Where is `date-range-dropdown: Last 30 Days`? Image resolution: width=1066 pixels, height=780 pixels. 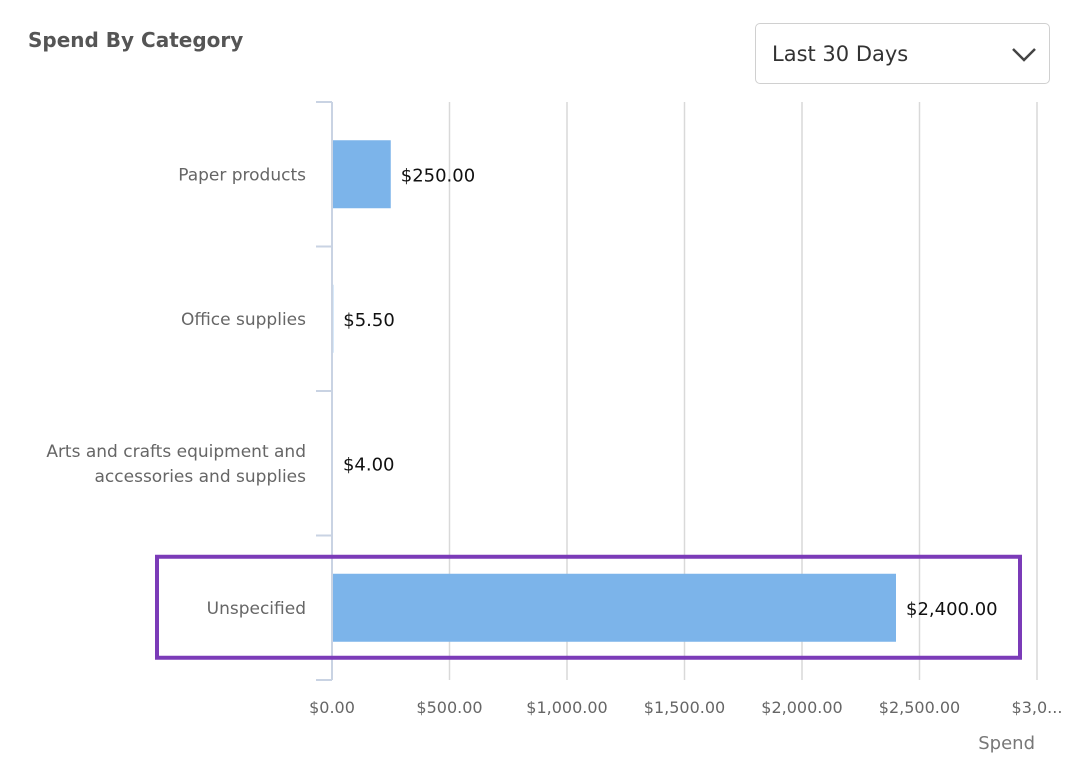 date-range-dropdown: Last 30 Days is located at coordinates (902, 53).